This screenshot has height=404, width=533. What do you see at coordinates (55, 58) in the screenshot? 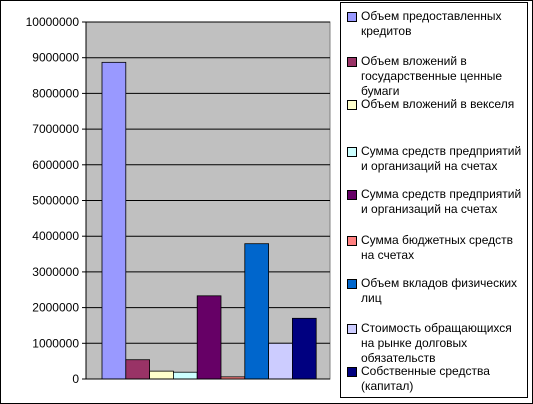
I see `y-tick-label: 9000000` at bounding box center [55, 58].